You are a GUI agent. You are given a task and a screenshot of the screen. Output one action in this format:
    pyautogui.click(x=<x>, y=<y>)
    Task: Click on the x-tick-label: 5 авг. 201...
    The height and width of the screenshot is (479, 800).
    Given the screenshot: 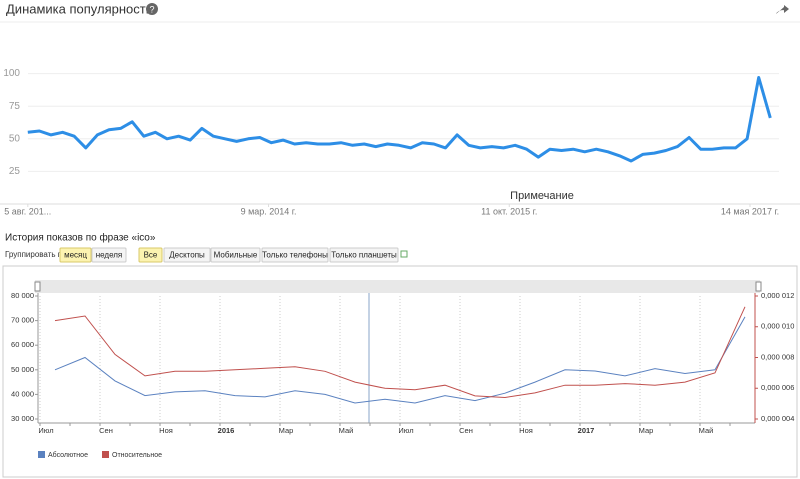 What is the action you would take?
    pyautogui.click(x=27, y=211)
    